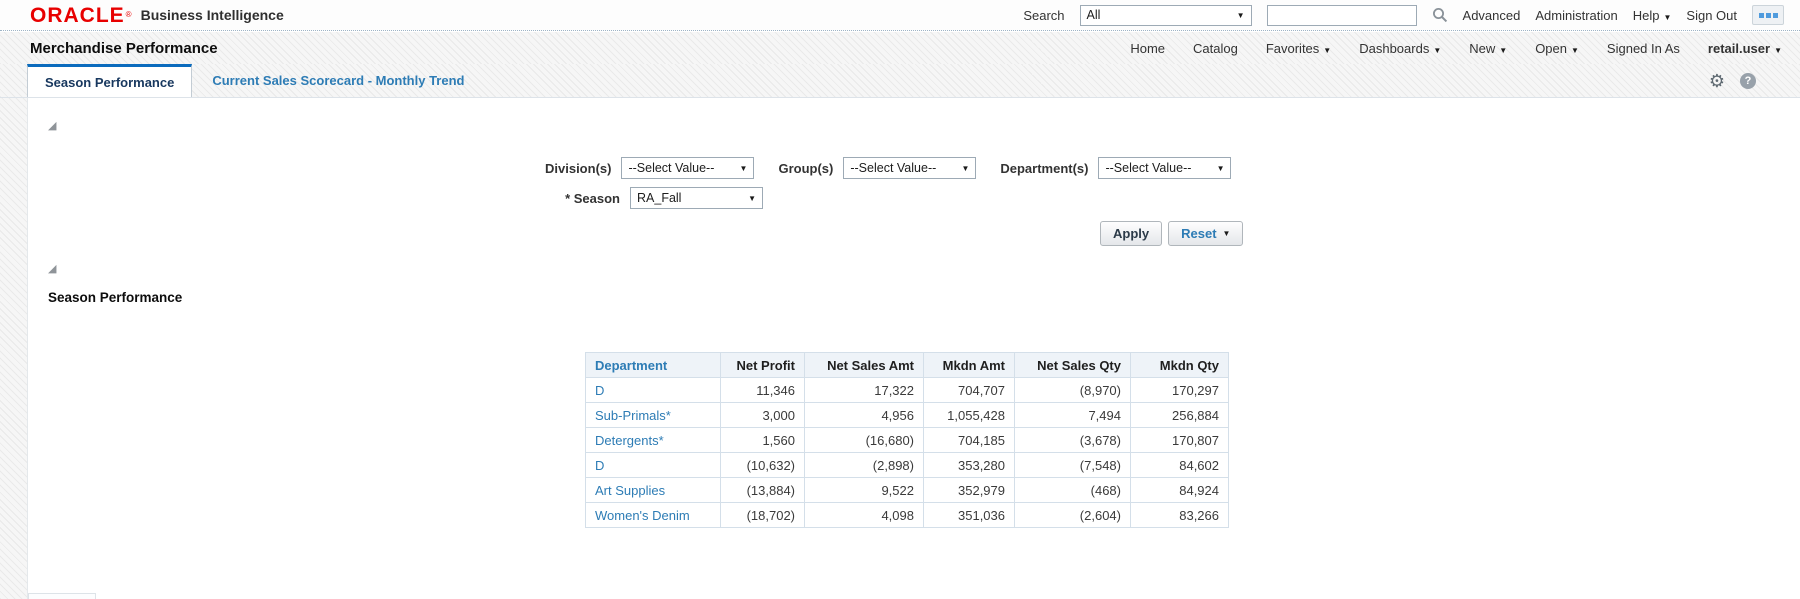  What do you see at coordinates (762, 390) in the screenshot?
I see `net-profit-value: 11,346` at bounding box center [762, 390].